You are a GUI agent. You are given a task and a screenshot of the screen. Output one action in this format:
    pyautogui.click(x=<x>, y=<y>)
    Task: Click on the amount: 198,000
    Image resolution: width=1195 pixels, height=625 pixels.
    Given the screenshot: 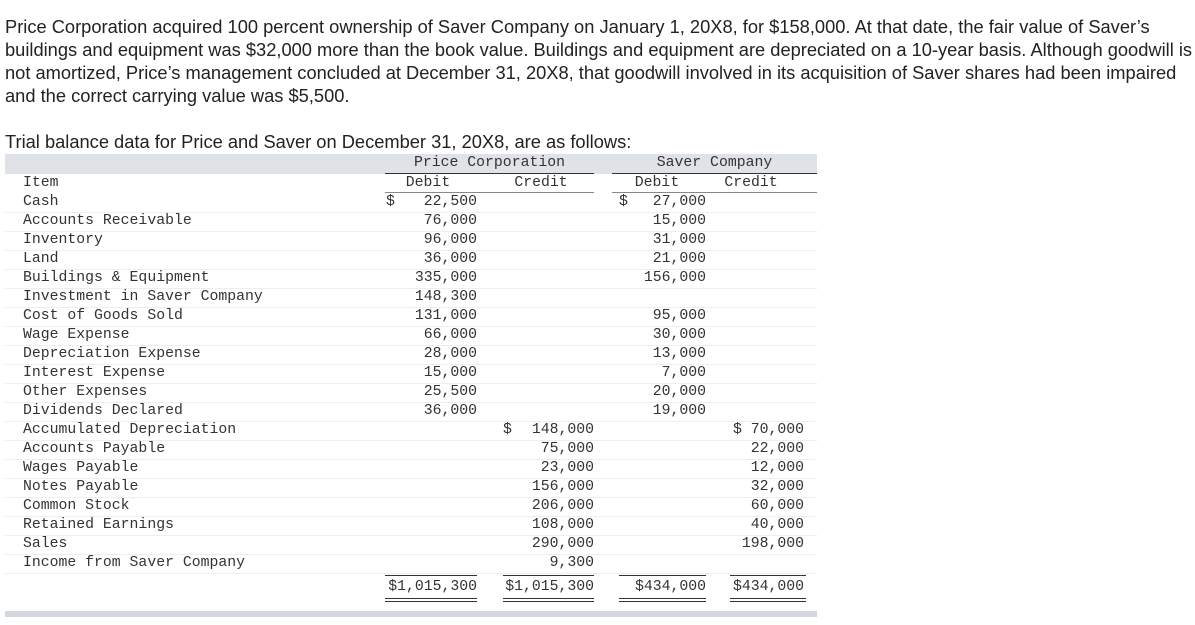 What is the action you would take?
    pyautogui.click(x=772, y=544)
    